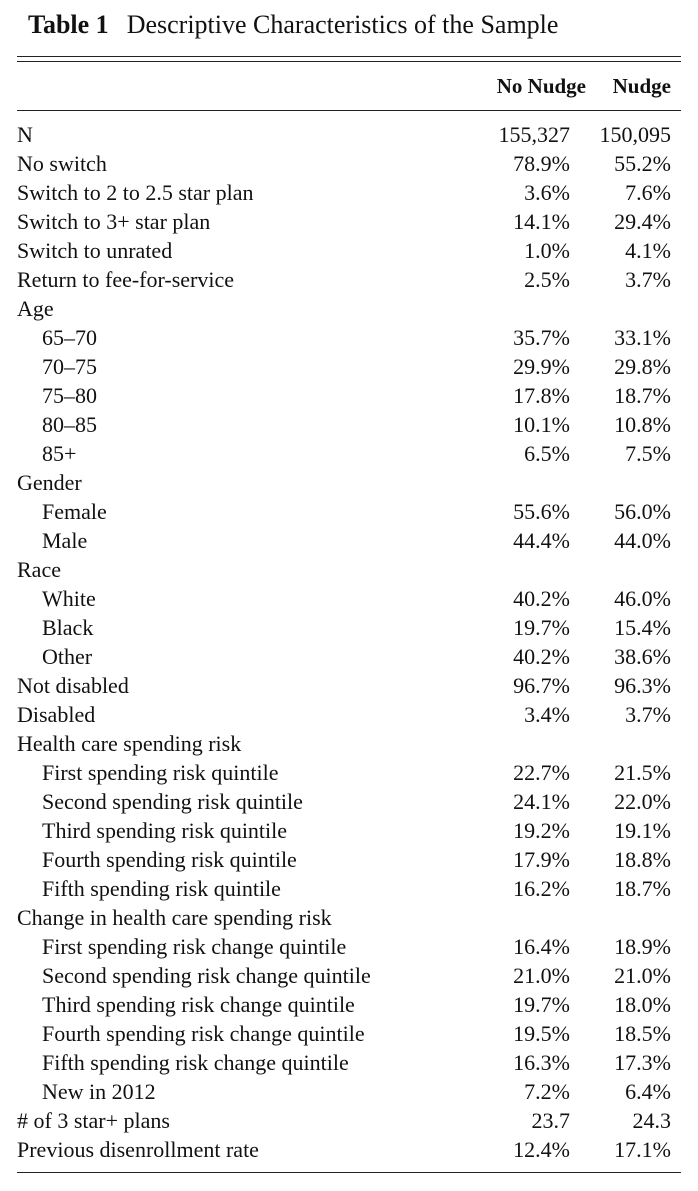 The image size is (698, 1191). Describe the element at coordinates (541, 1062) in the screenshot. I see `cell: 16.3%` at that location.